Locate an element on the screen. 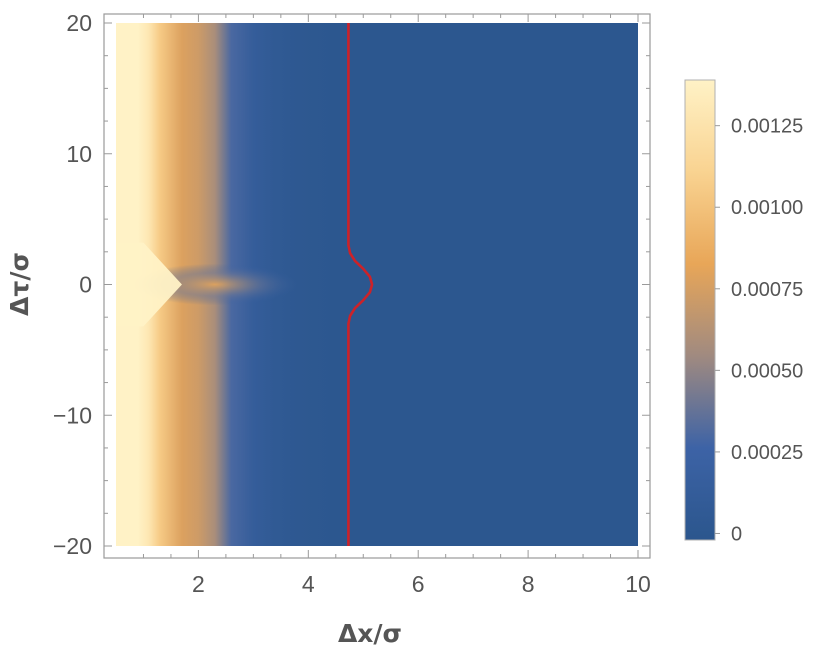 This screenshot has height=658, width=830. colorbar-tick-label: 0.00025 is located at coordinates (767, 453).